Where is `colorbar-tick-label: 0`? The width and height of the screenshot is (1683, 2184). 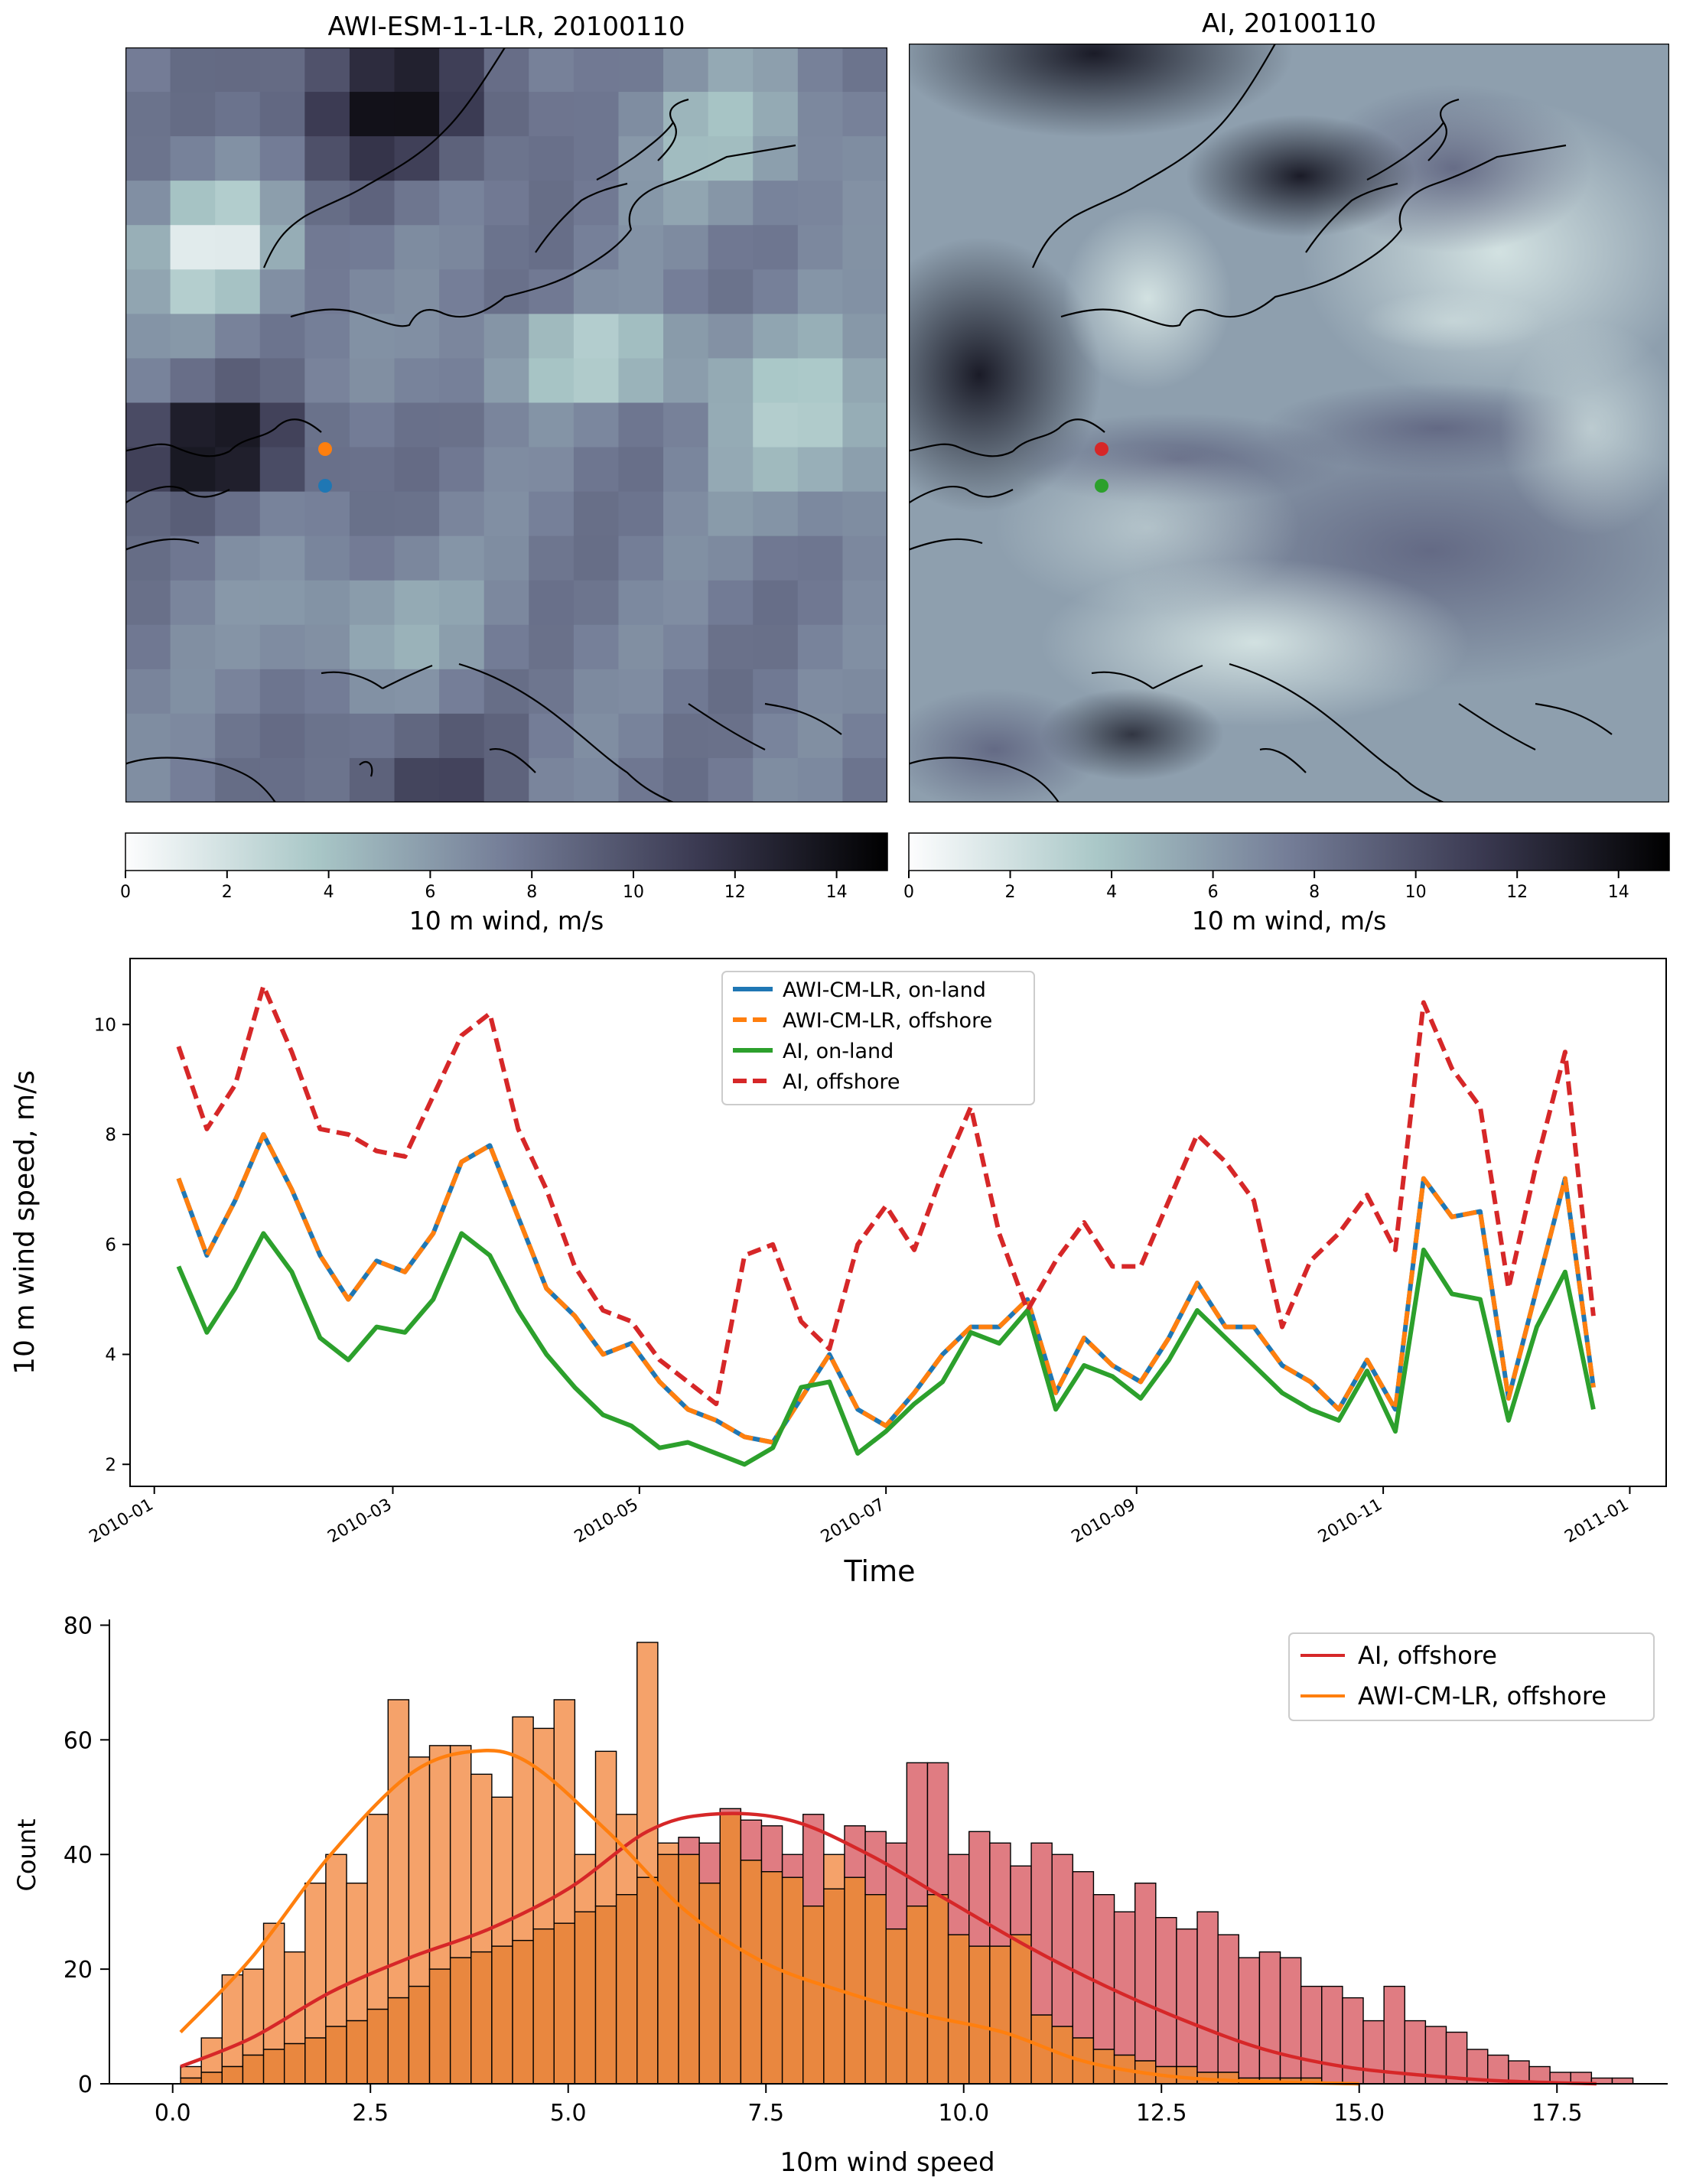
colorbar-tick-label: 0 is located at coordinates (908, 892).